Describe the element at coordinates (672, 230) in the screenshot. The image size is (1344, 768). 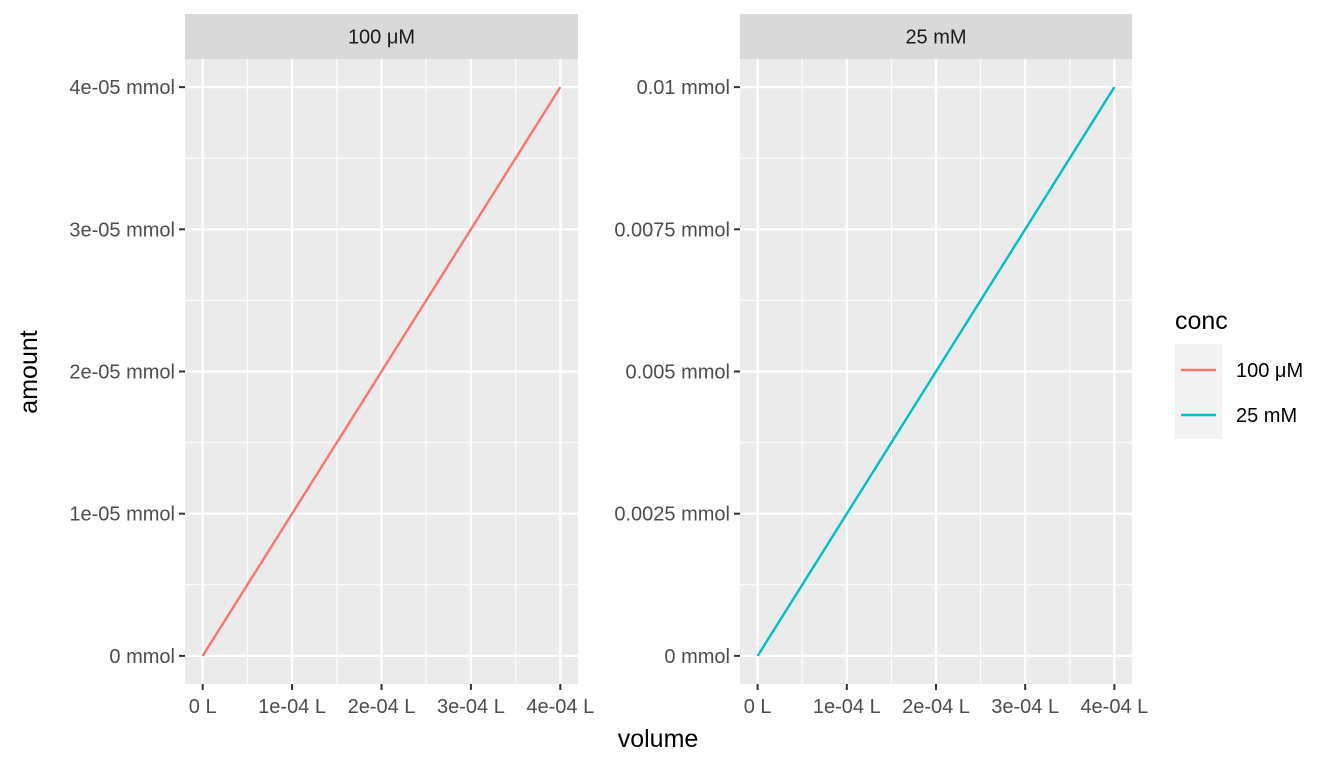
I see `y-tick-label: 0.0075 mmol` at that location.